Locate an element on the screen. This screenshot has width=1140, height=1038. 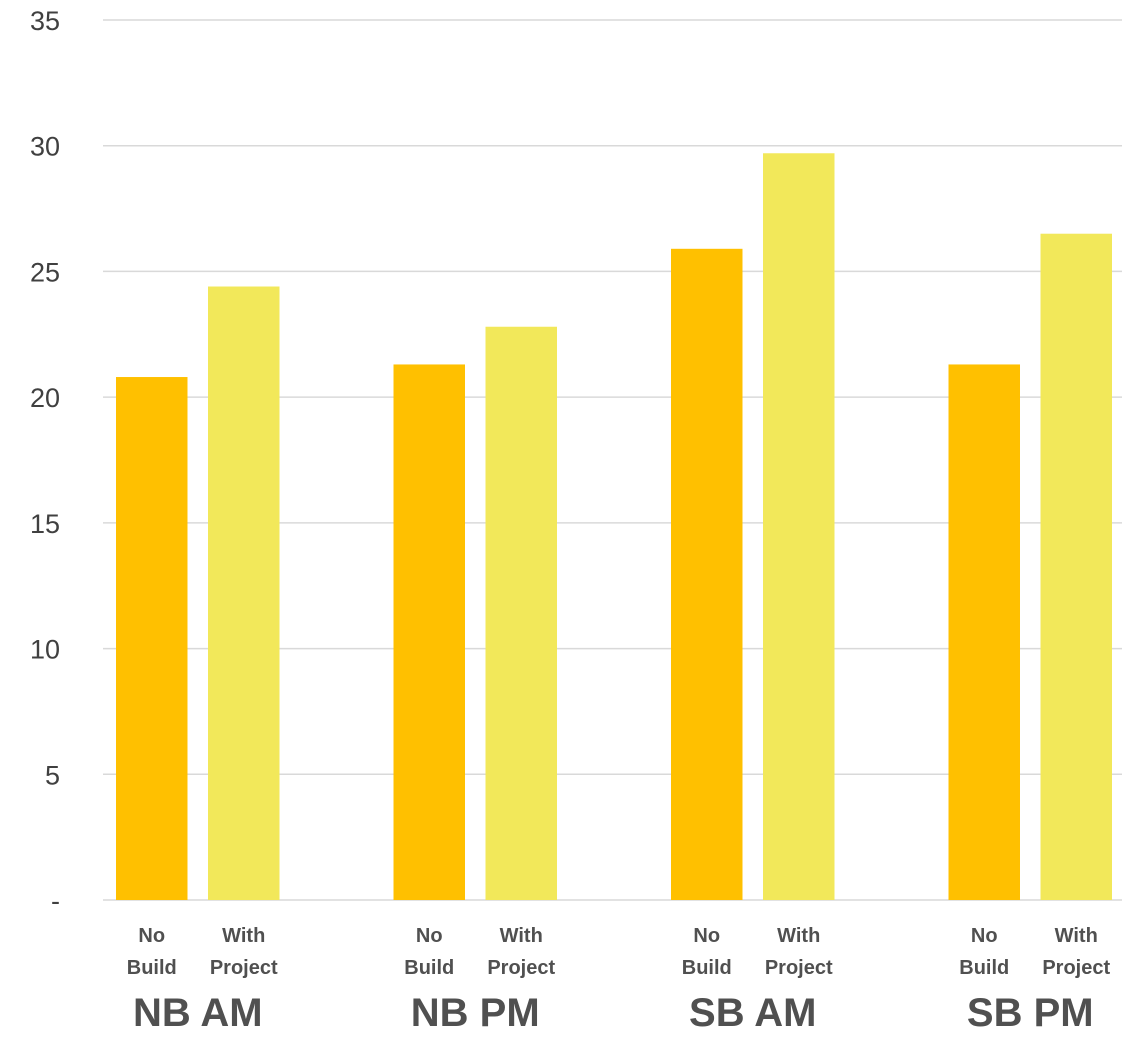
category-label: NB PM is located at coordinates (475, 1013).